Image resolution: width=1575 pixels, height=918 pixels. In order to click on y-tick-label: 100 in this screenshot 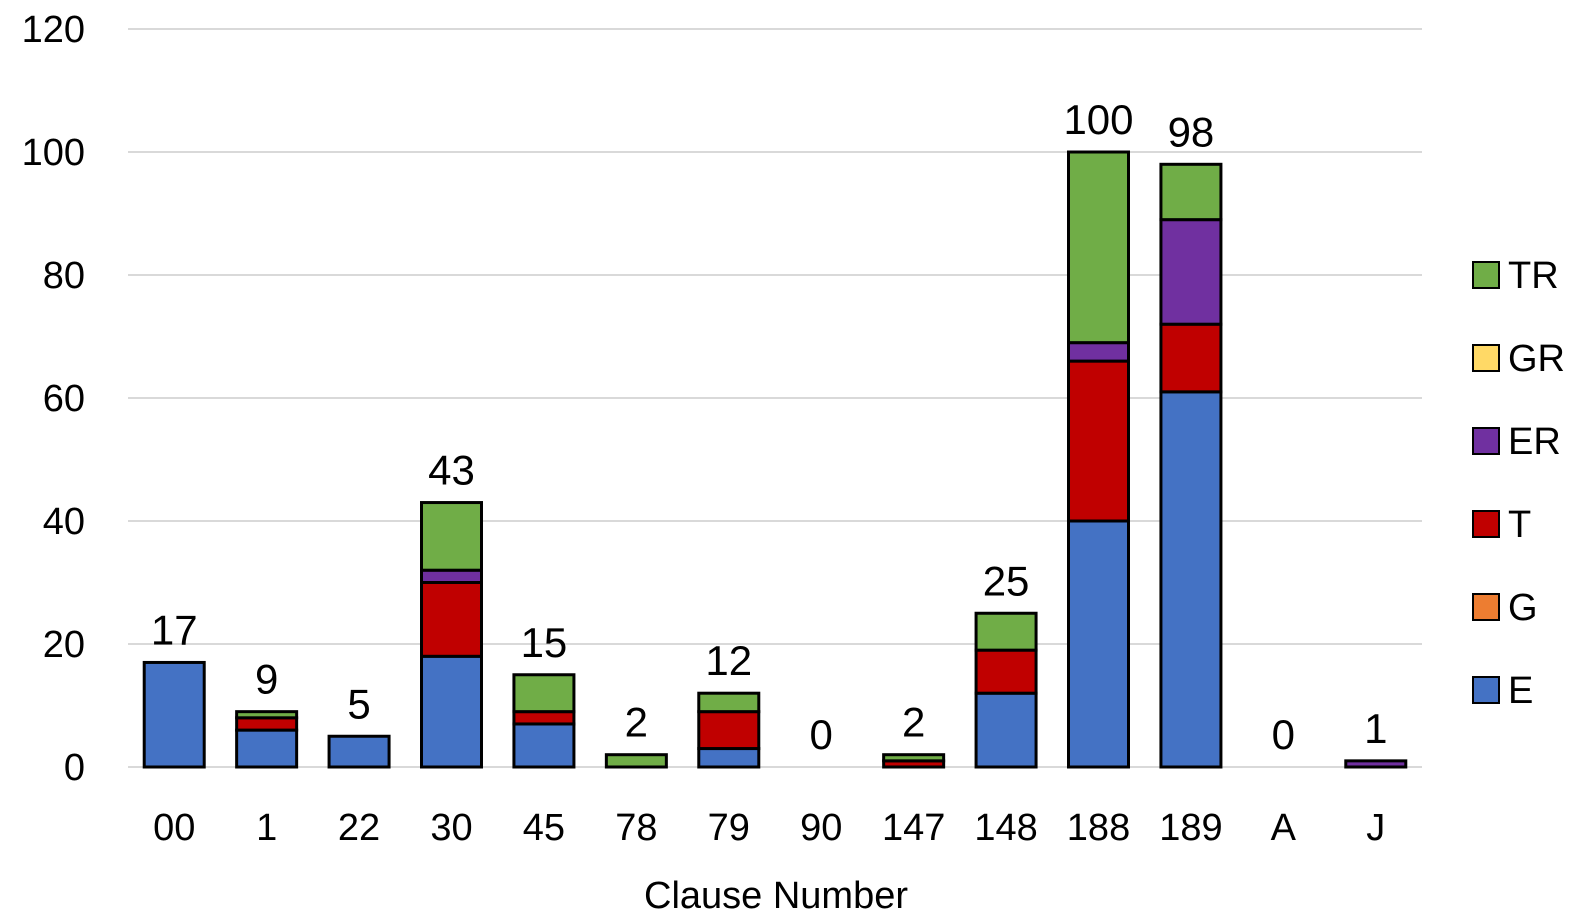, I will do `click(53, 153)`.